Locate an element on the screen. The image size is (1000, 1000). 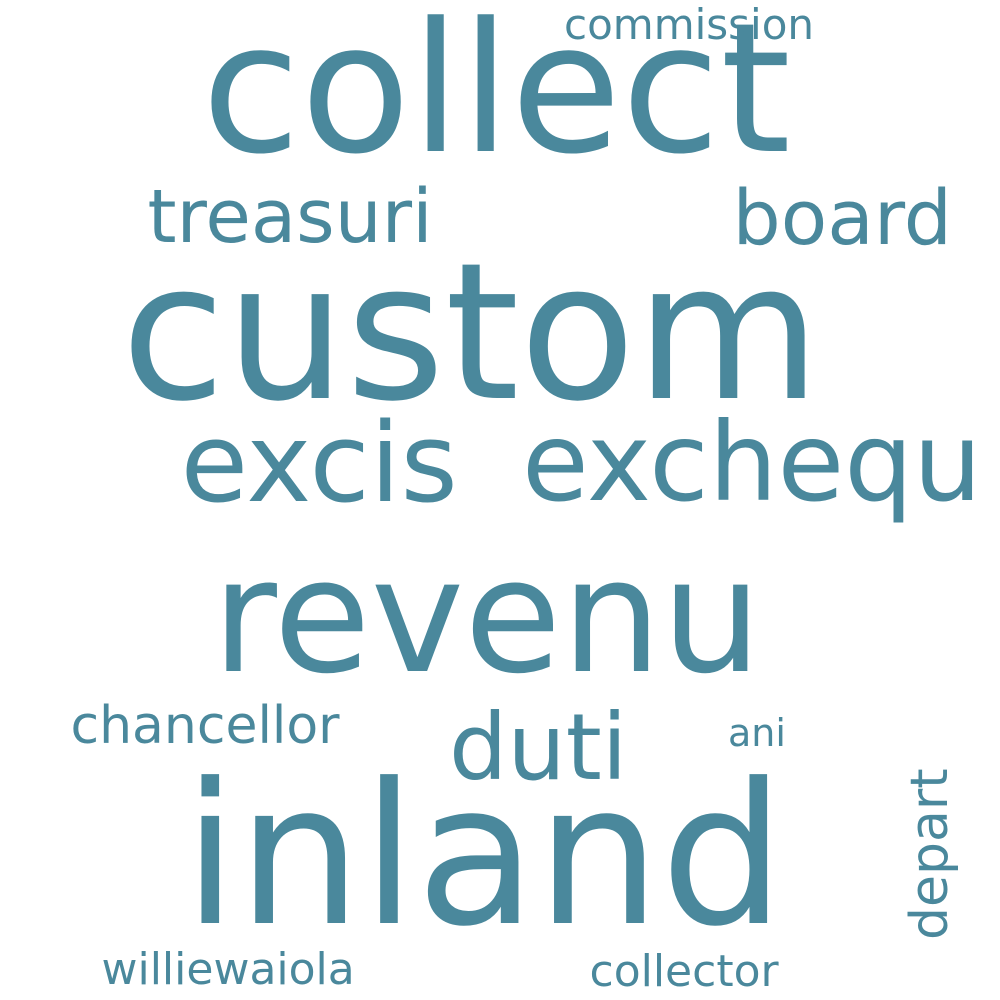
word-chancellor: chancellor is located at coordinates (205, 726).